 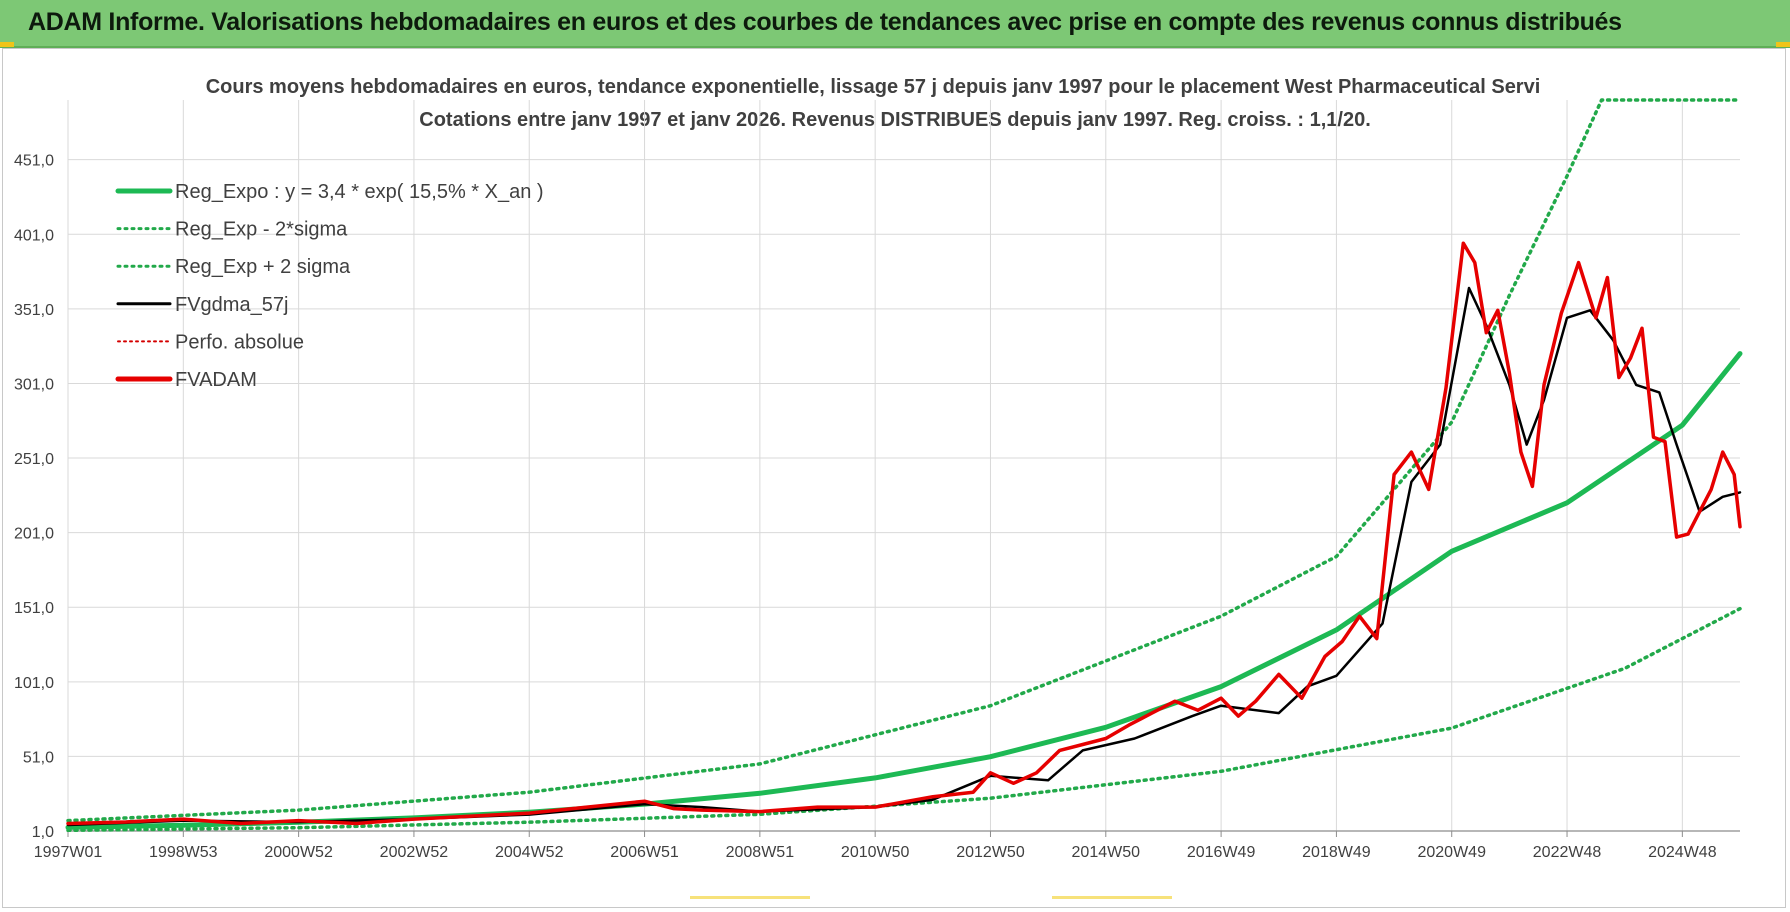 I want to click on legend-label: Reg_Exp - 2*sigma, so click(x=261, y=230).